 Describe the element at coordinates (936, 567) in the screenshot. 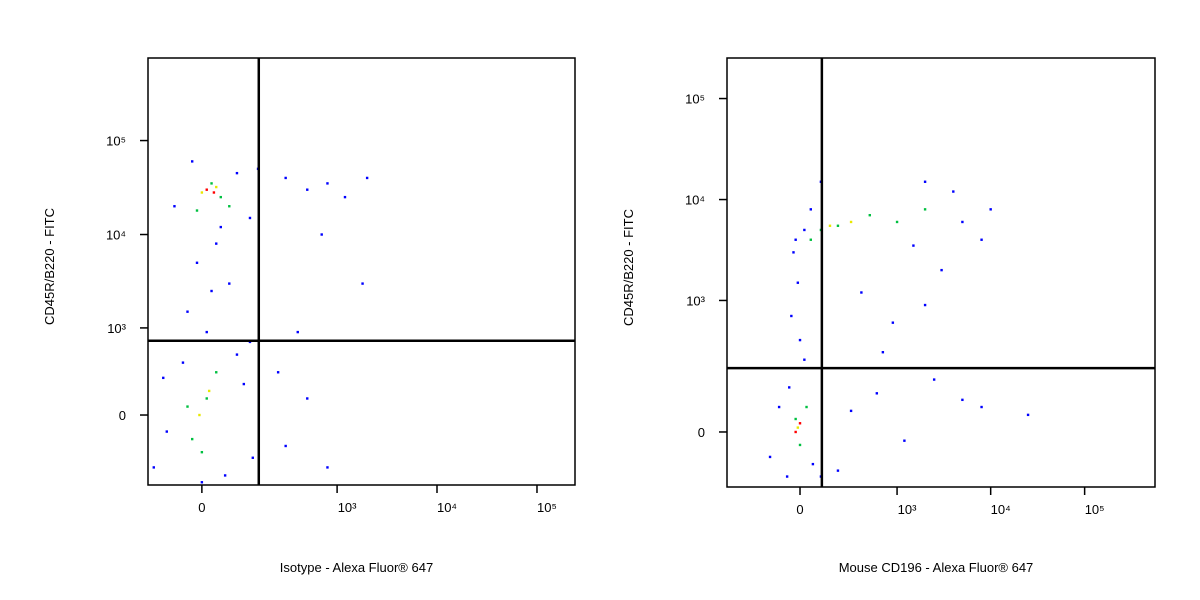

I see `x-axis-label: Mouse CD196 - Alexa Fluor® 647` at that location.